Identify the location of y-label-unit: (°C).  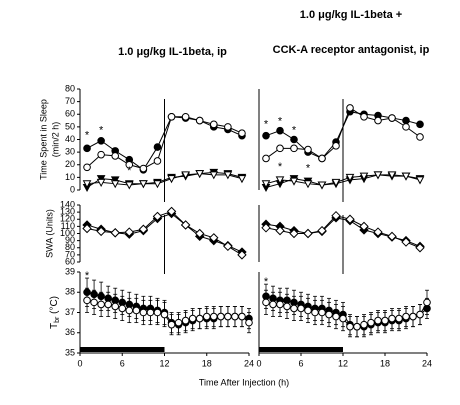
(54, 306).